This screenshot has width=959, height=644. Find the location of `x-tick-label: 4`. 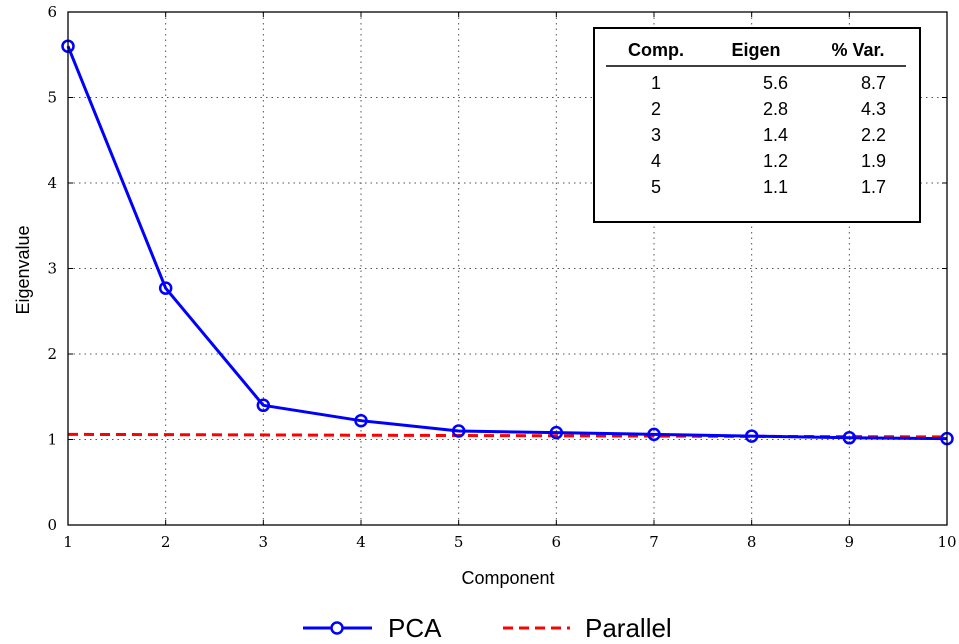

x-tick-label: 4 is located at coordinates (361, 542).